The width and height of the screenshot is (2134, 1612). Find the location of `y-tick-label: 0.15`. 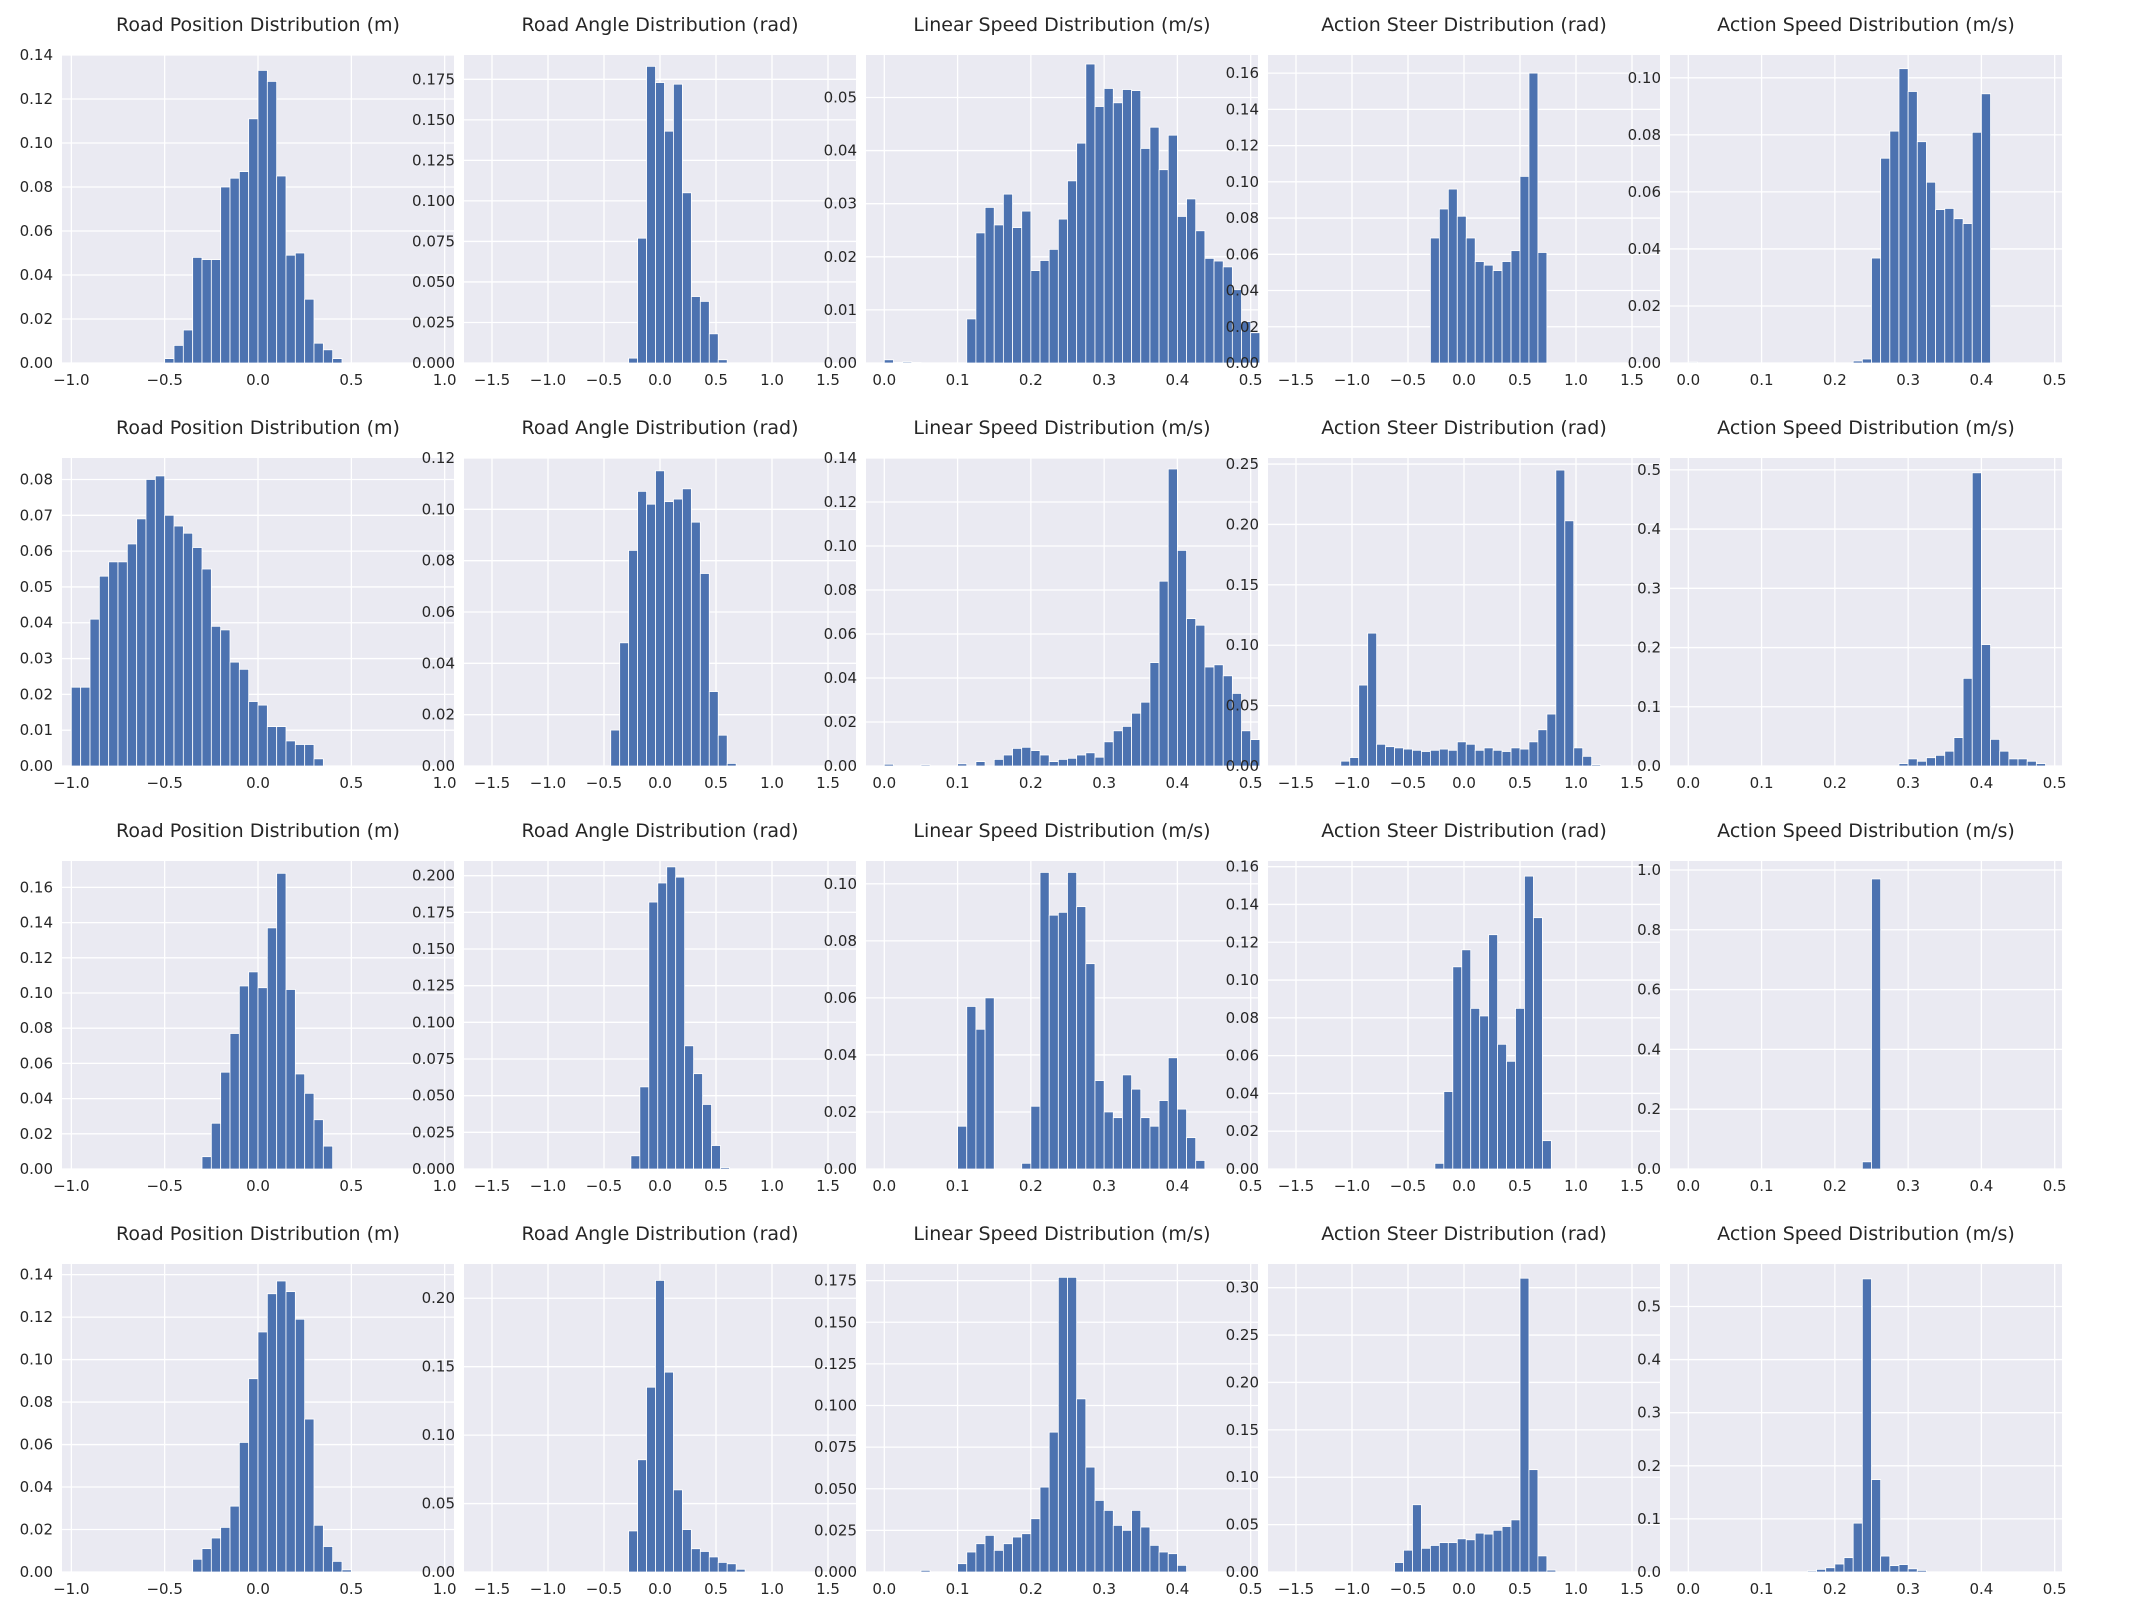

y-tick-label: 0.15 is located at coordinates (438, 1367).